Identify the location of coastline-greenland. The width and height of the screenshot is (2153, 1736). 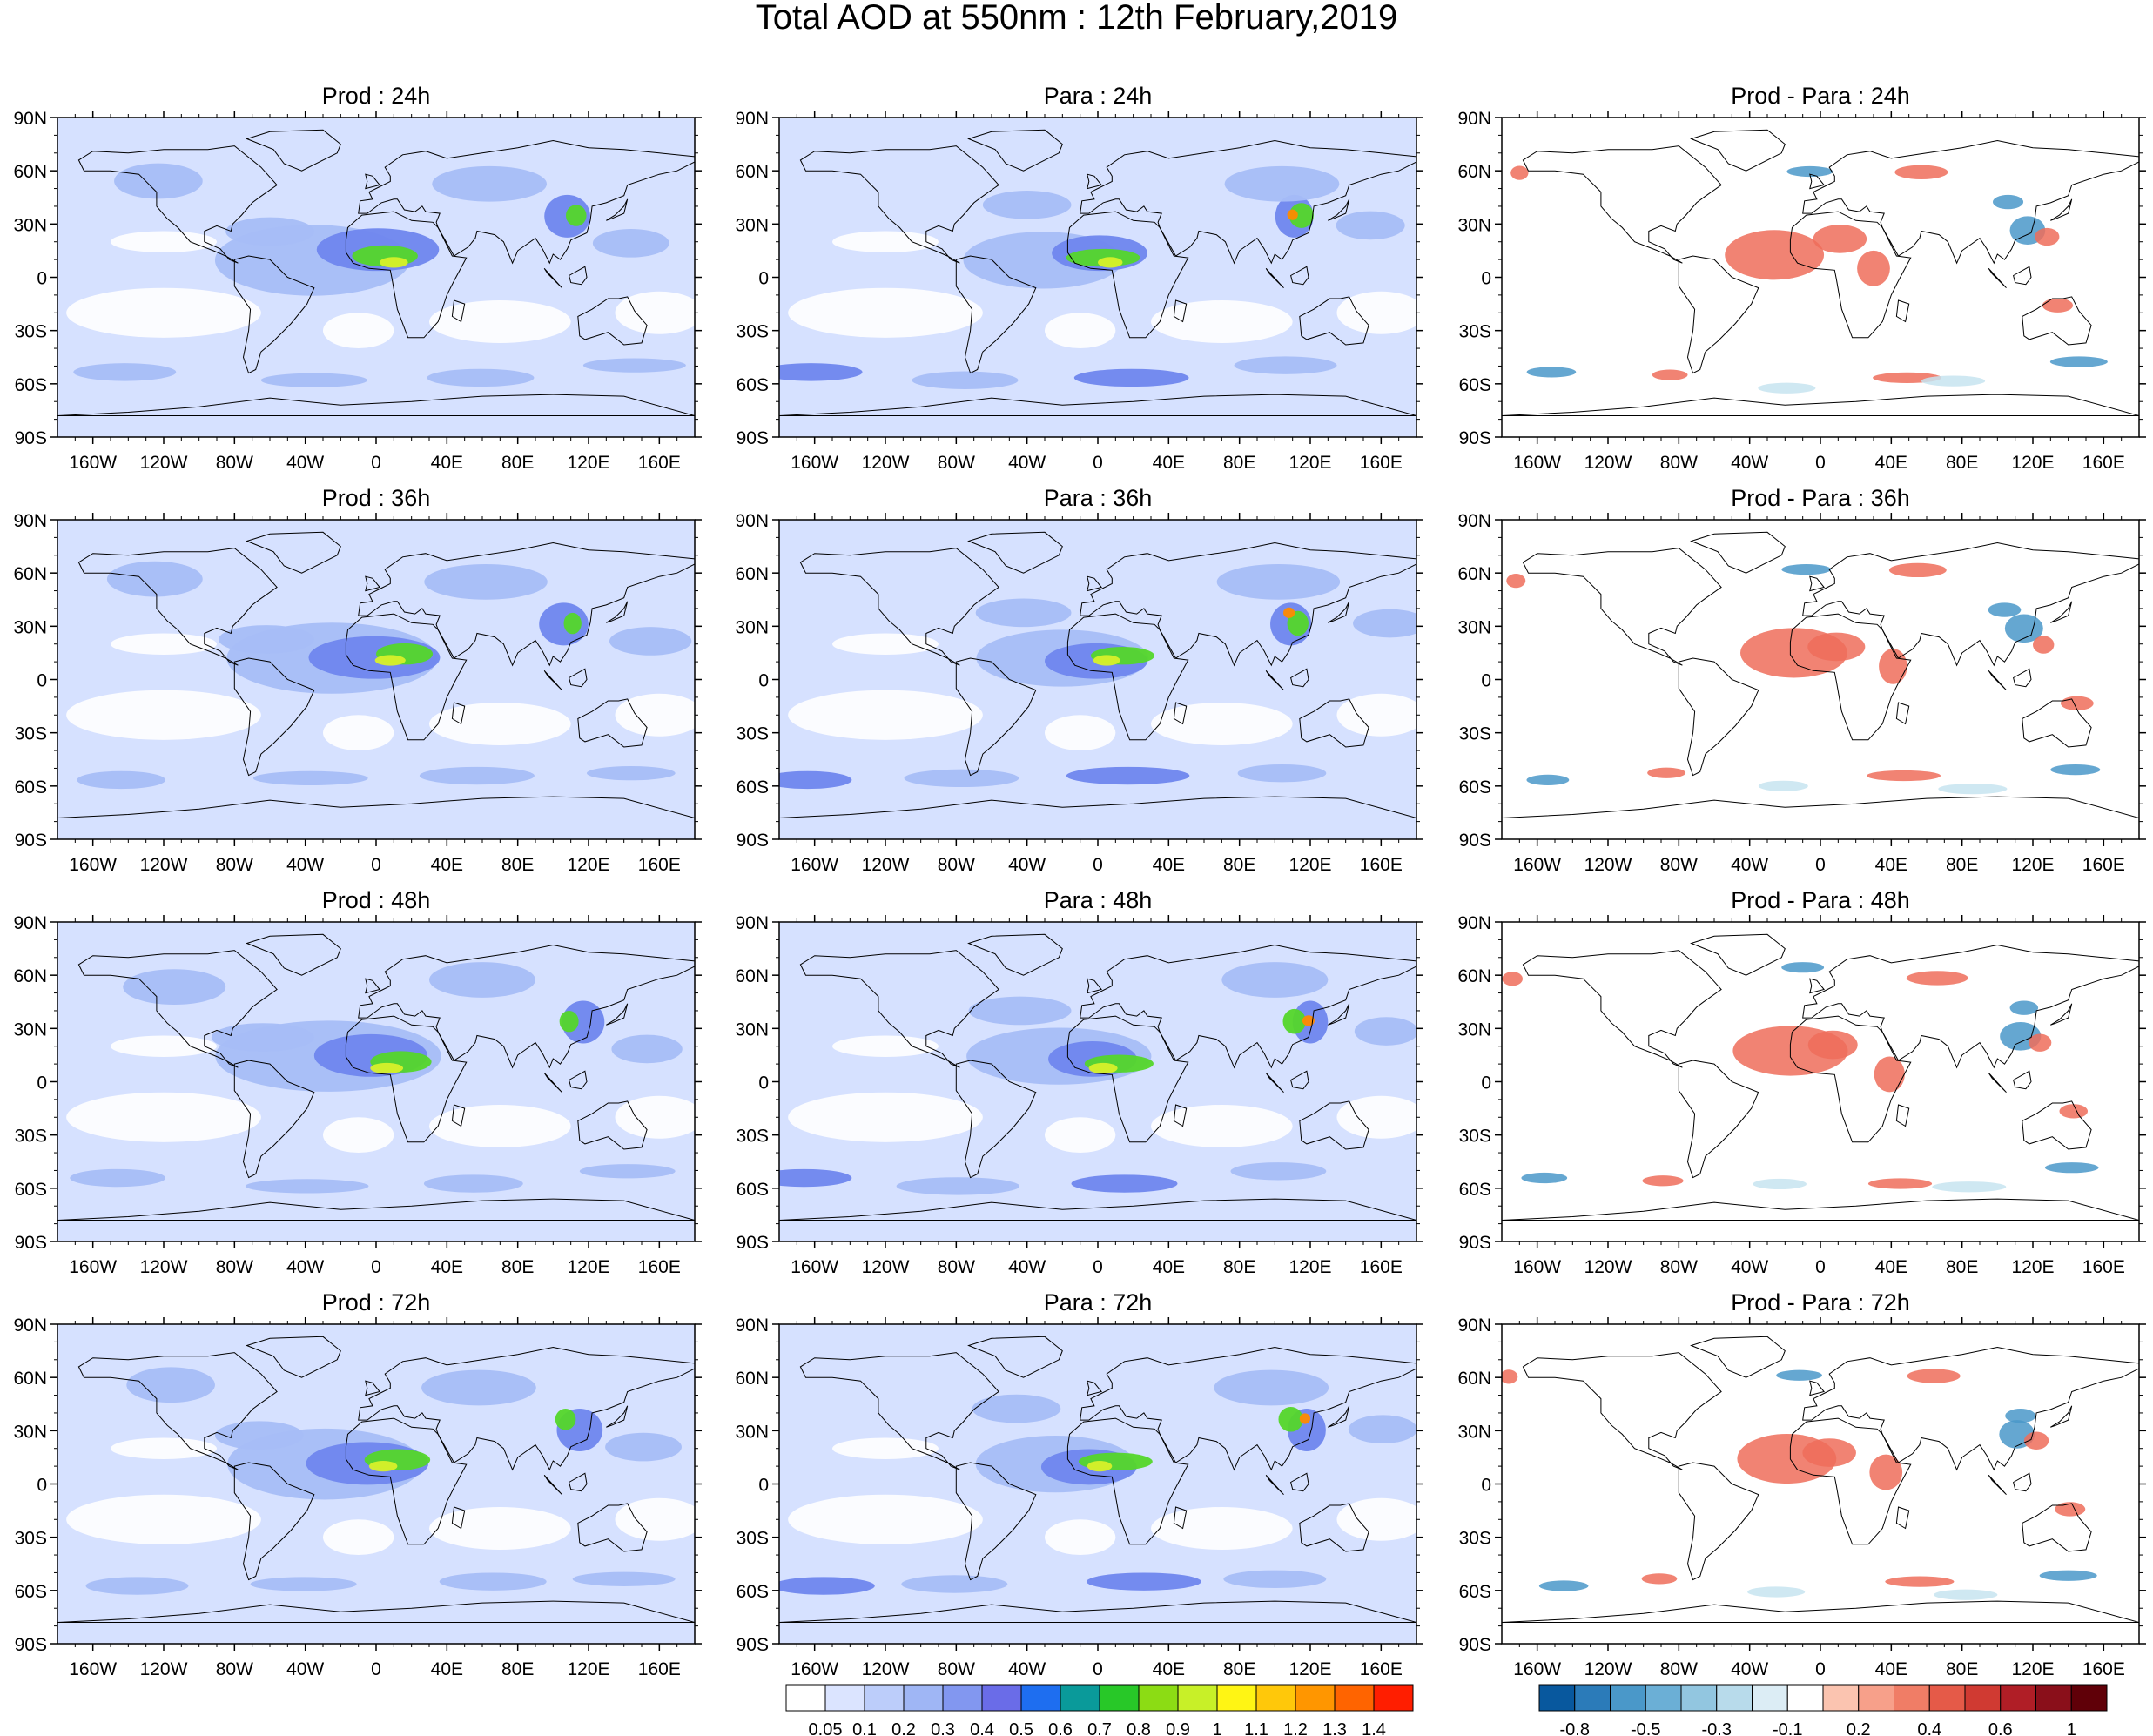
(1738, 954).